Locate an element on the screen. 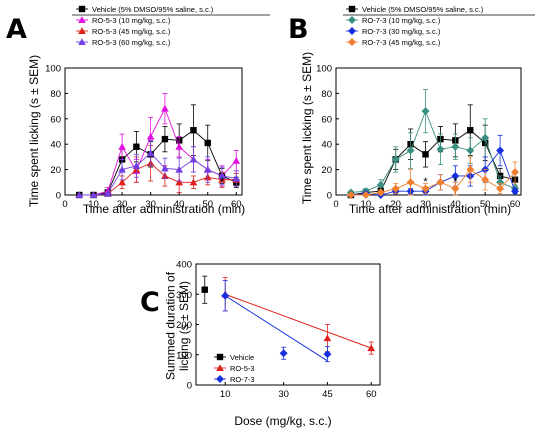 The image size is (550, 438). legend-label: RO-5-3 (45 mg/kg, s.c.) is located at coordinates (131, 31).